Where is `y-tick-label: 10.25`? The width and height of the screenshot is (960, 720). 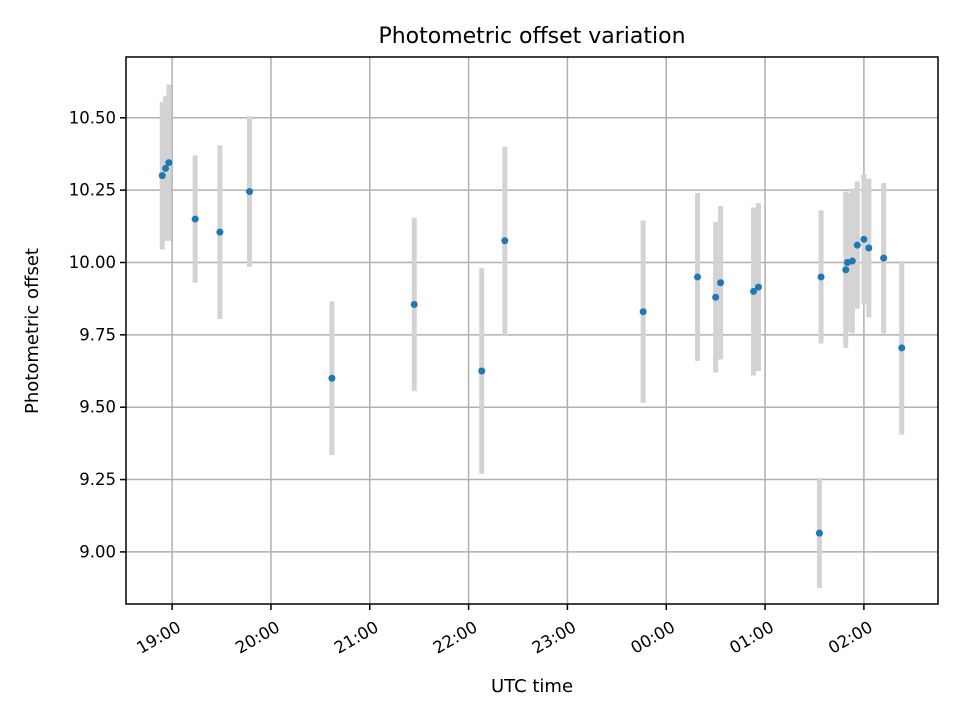
y-tick-label: 10.25 is located at coordinates (92, 190).